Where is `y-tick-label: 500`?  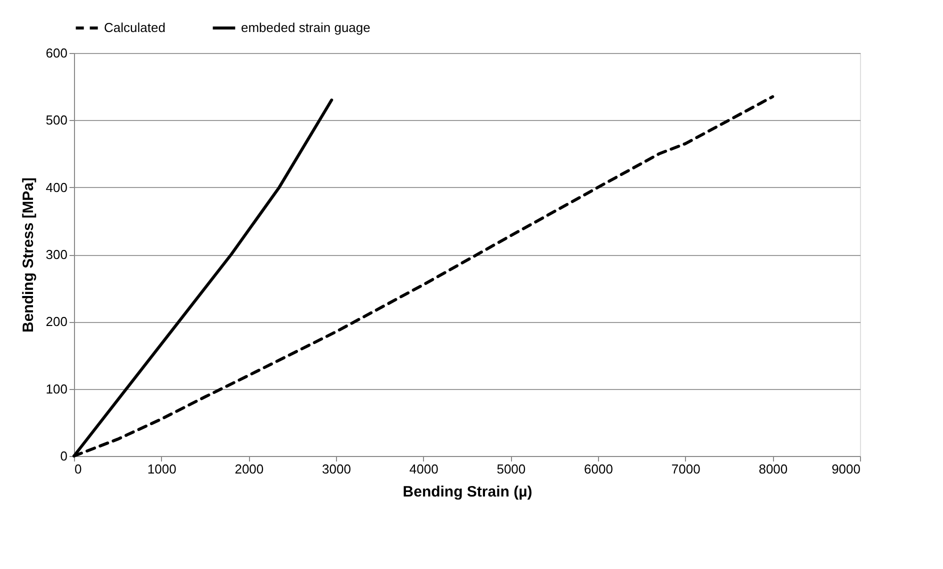 y-tick-label: 500 is located at coordinates (57, 120).